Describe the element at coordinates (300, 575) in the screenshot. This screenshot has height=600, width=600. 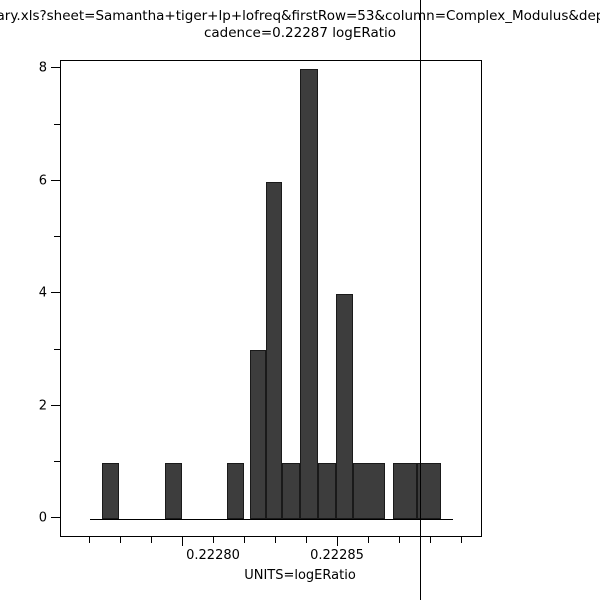
I see `x-axis-title: UNITS=logERatio` at that location.